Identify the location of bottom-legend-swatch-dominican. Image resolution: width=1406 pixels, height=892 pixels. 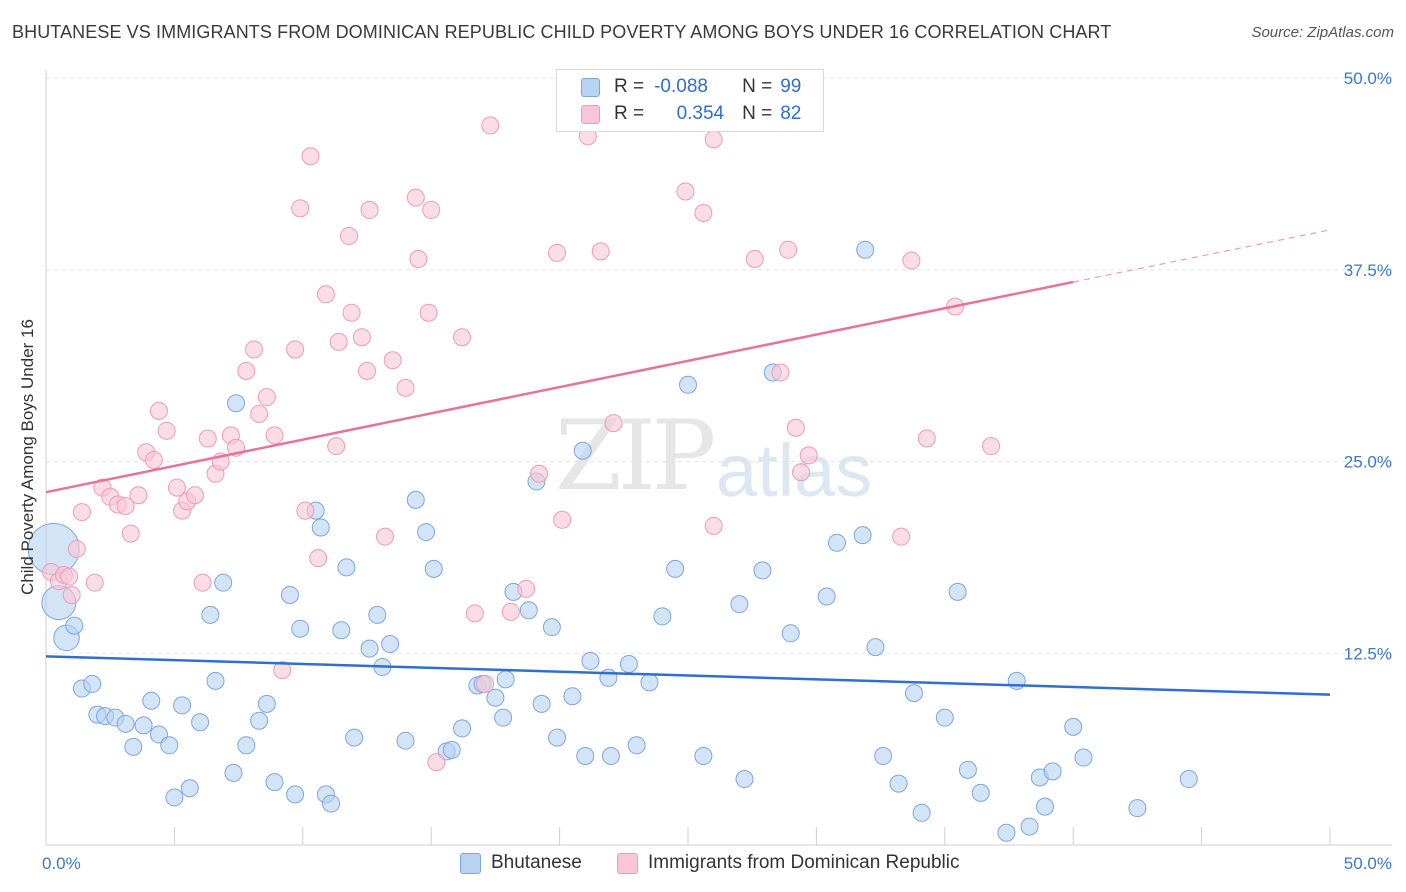
(627, 863).